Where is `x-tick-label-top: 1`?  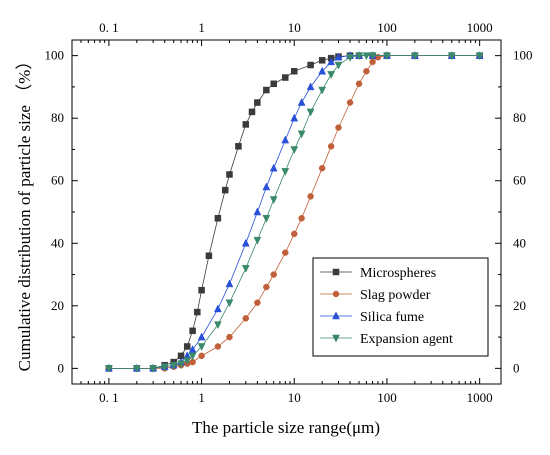
x-tick-label-top: 1 is located at coordinates (201, 27).